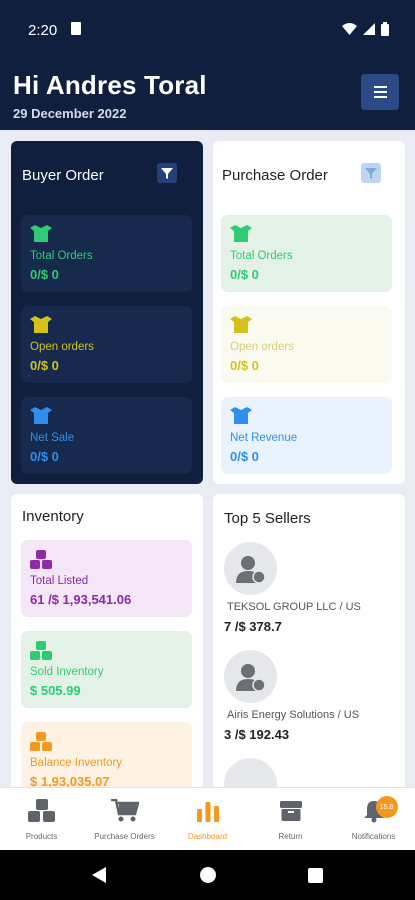 This screenshot has height=900, width=415. What do you see at coordinates (43, 30) in the screenshot?
I see `status-time: 2:20` at bounding box center [43, 30].